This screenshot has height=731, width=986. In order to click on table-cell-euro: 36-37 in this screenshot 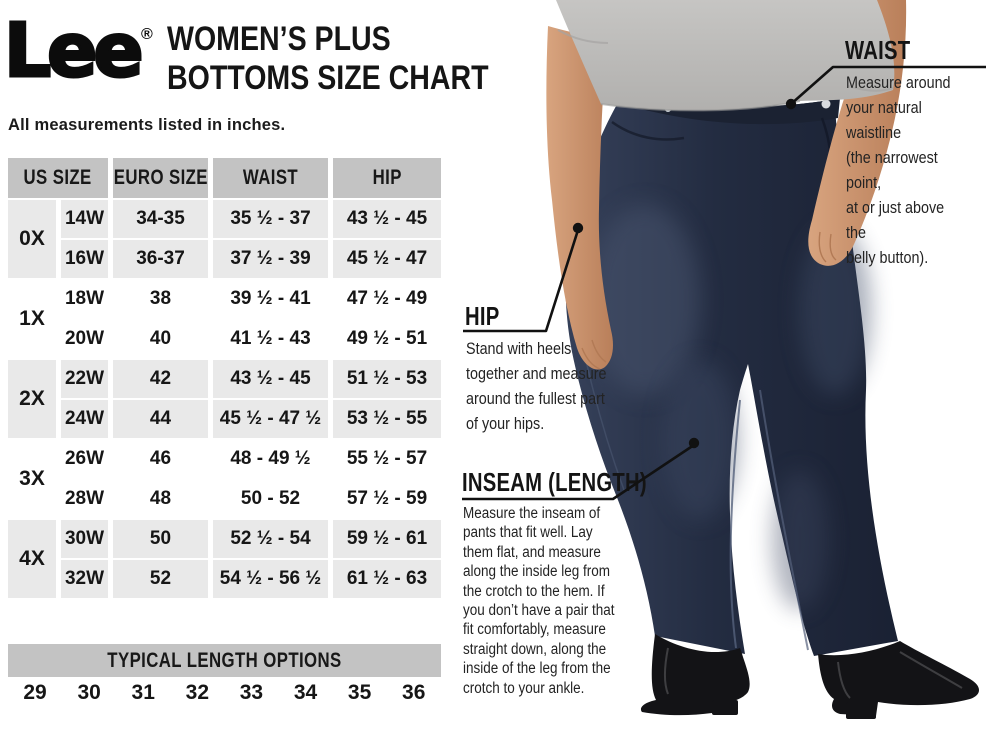, I will do `click(160, 259)`.